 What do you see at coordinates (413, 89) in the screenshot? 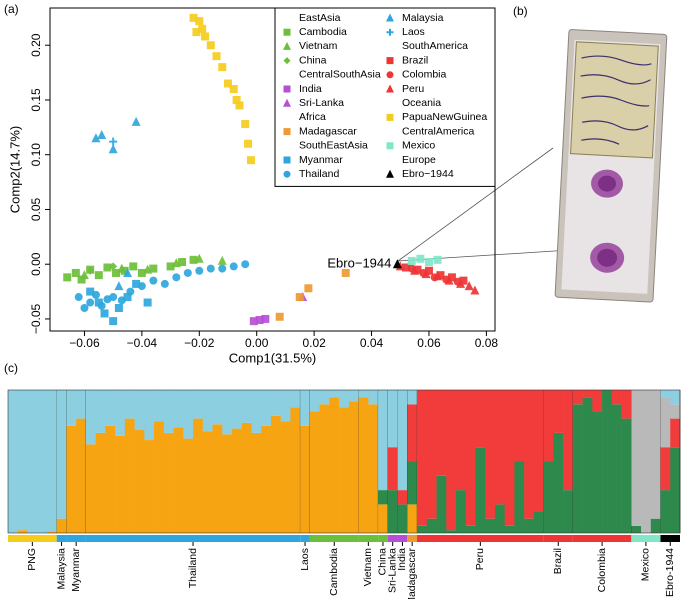
I see `legend-label: Peru` at bounding box center [413, 89].